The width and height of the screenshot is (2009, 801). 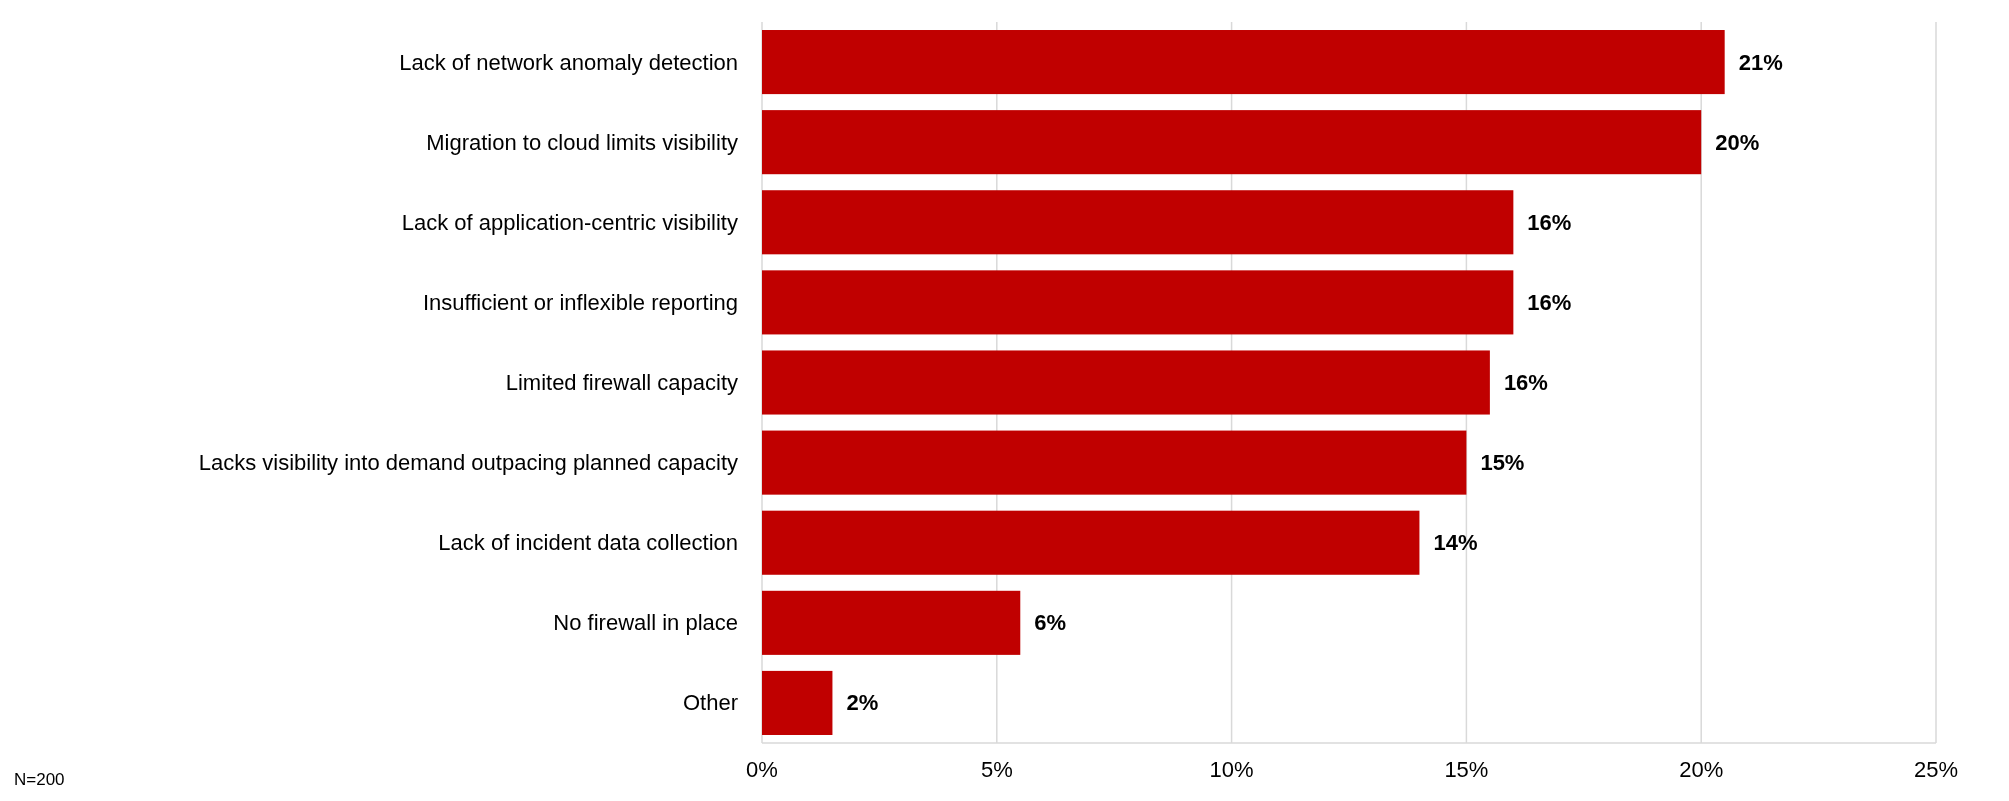 What do you see at coordinates (39, 779) in the screenshot?
I see `text: N=200` at bounding box center [39, 779].